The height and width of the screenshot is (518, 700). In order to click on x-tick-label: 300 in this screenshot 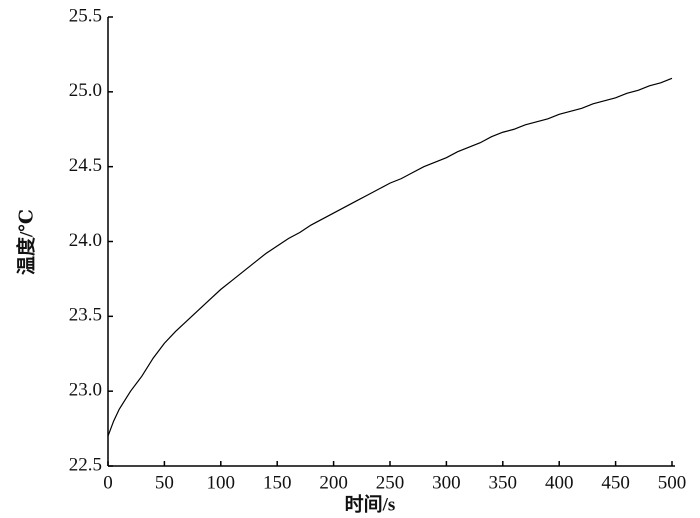, I will do `click(446, 482)`.